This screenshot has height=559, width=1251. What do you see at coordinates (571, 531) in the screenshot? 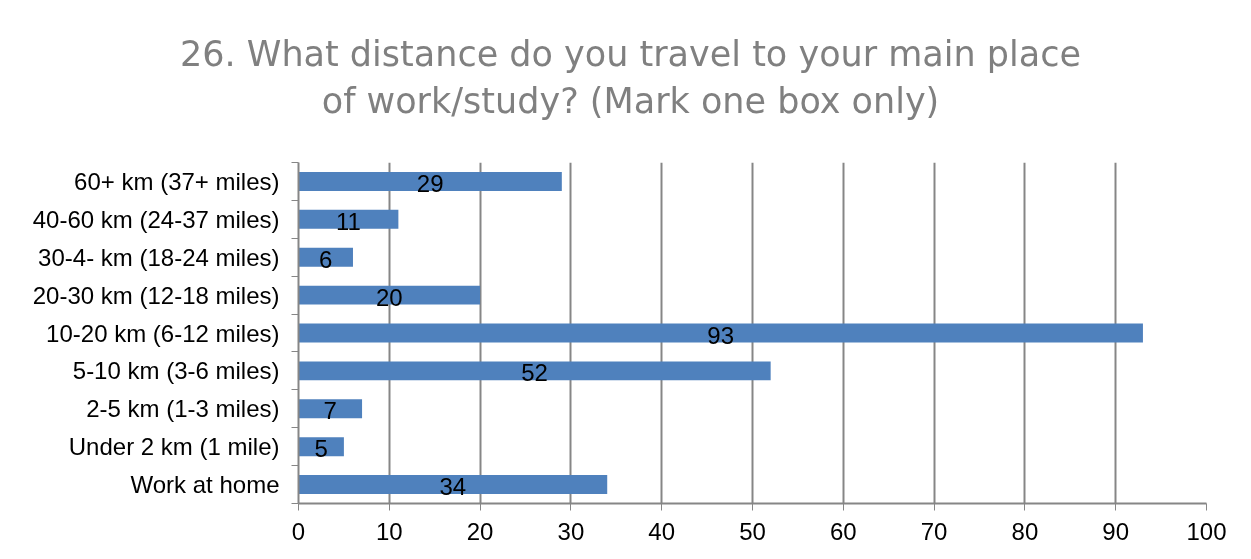
I see `x-tick-label: 30` at bounding box center [571, 531].